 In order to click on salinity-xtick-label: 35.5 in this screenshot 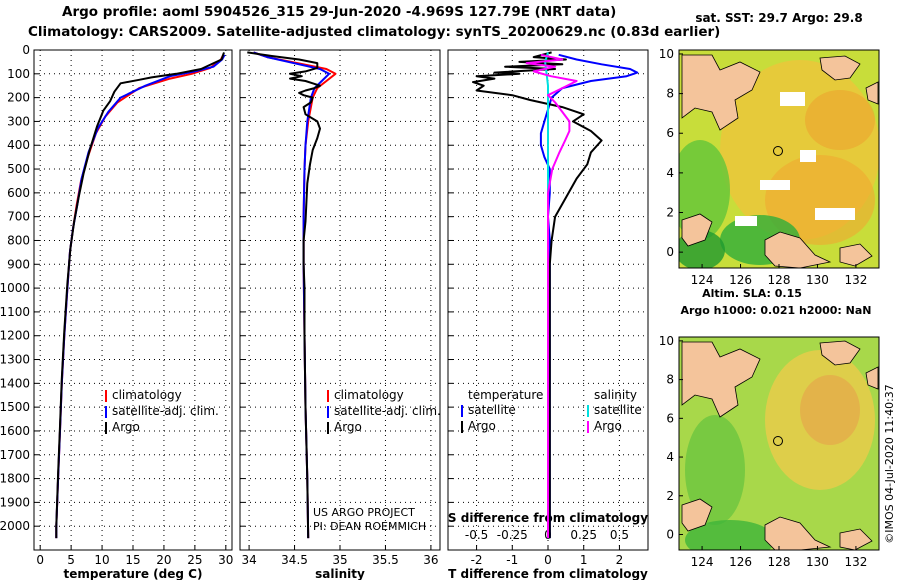, I will do `click(385, 560)`.